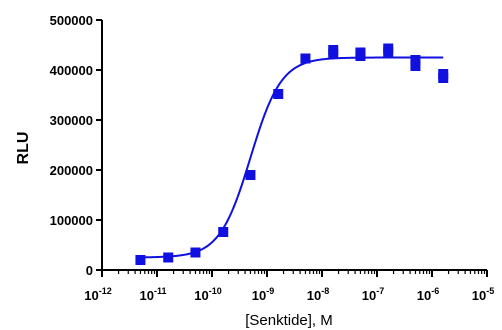  What do you see at coordinates (71, 20) in the screenshot?
I see `y-tick-label: 500000` at bounding box center [71, 20].